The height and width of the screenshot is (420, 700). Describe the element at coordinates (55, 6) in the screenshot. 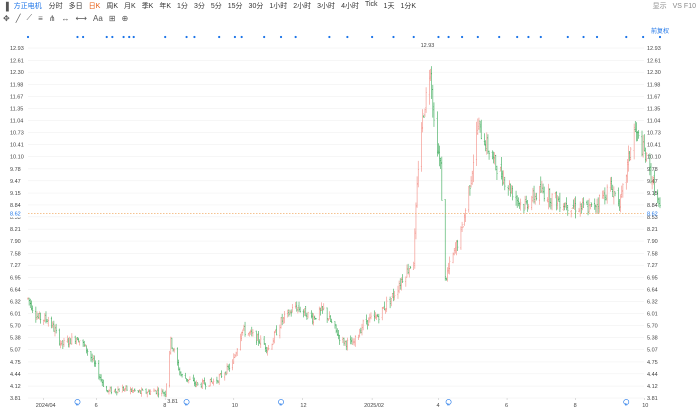

I see `period-tab: 分时` at that location.